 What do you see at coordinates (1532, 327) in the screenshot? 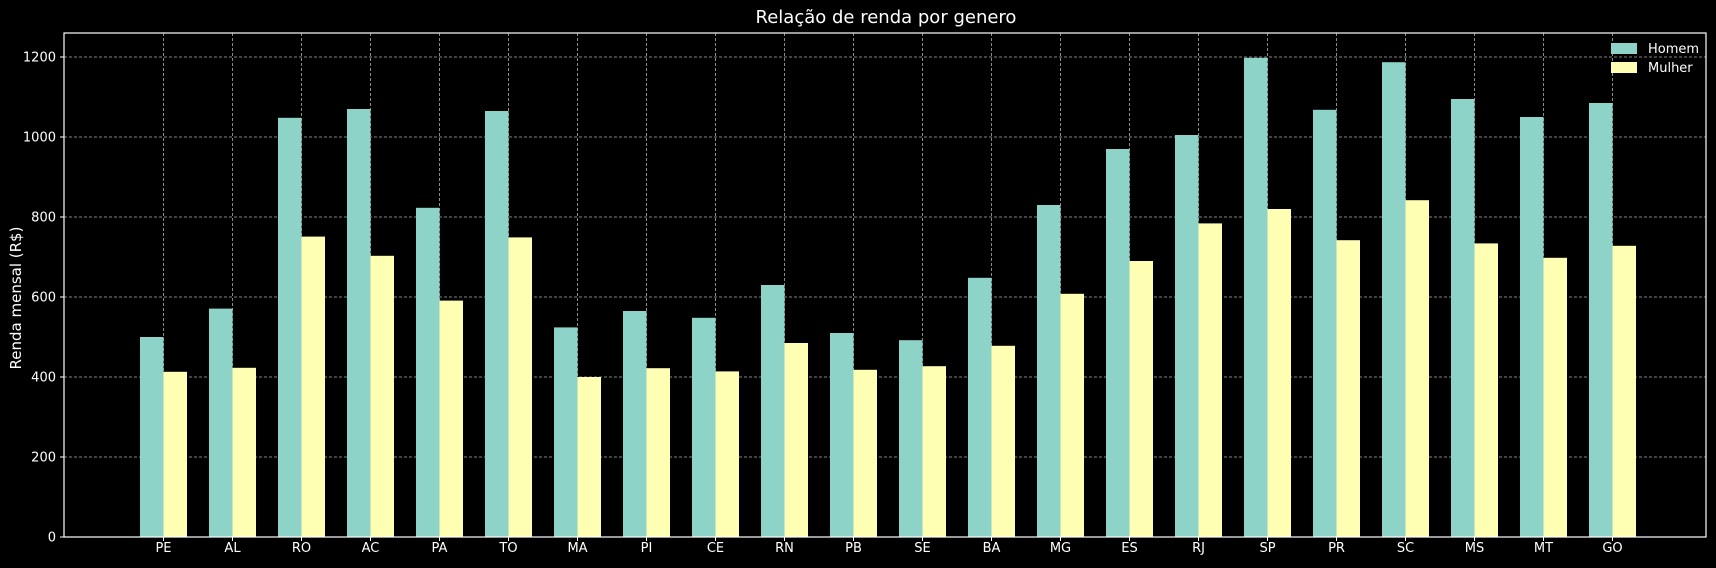
I see `bar-homem-mt` at bounding box center [1532, 327].